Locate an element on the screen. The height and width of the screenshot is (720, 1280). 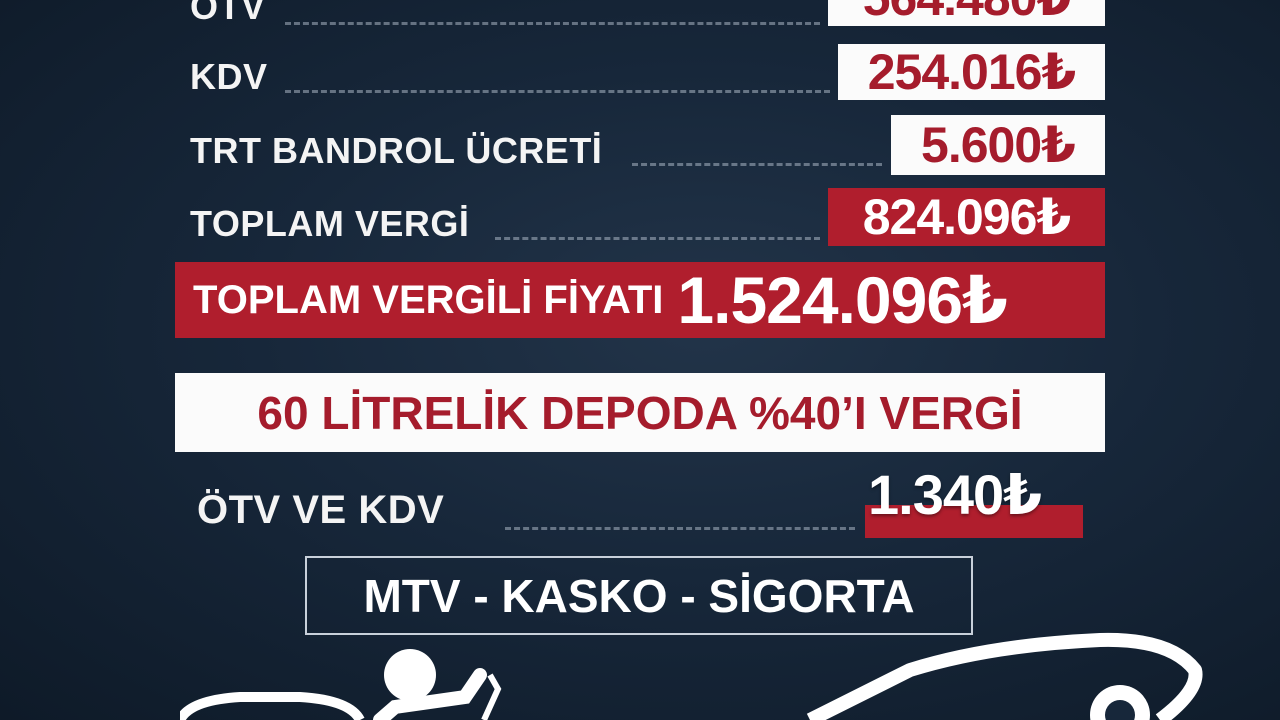
kdv-value: 254.016₺ is located at coordinates (971, 72).